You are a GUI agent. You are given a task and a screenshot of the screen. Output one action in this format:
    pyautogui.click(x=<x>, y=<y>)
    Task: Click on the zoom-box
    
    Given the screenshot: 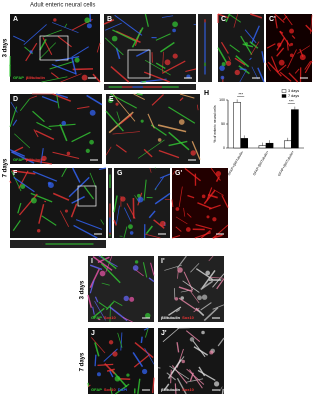 What is the action you would take?
    pyautogui.click(x=54, y=48)
    